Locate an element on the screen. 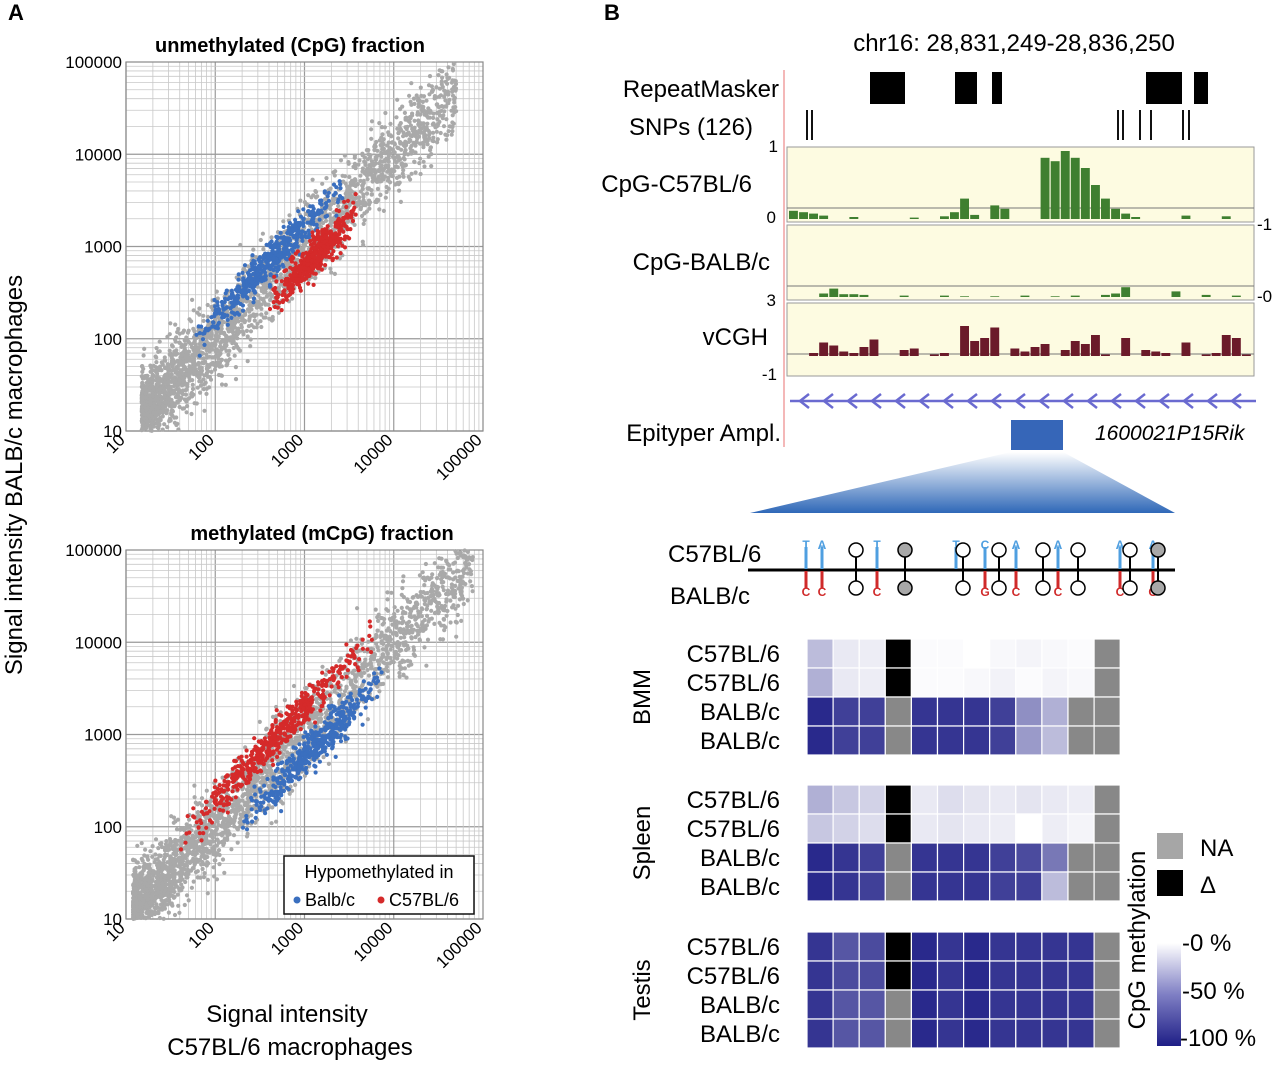  x-tick-label: 100 is located at coordinates (201, 446).